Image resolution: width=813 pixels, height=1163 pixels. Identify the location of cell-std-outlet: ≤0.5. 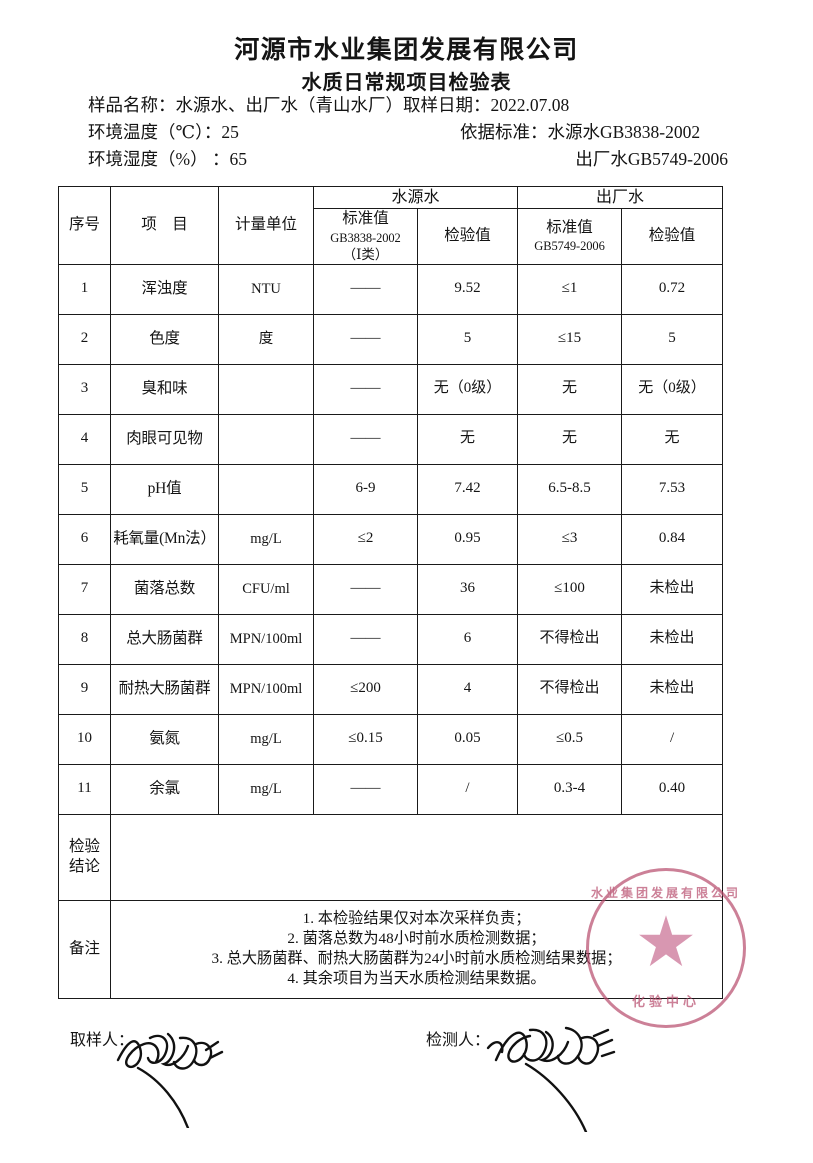
(570, 739).